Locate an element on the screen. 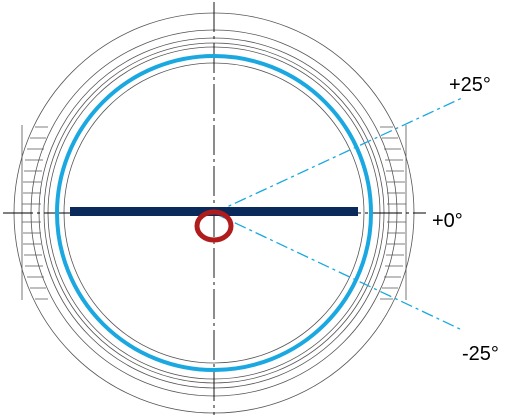 Image resolution: width=515 pixels, height=417 pixels. label-plus25: +25° is located at coordinates (470, 85).